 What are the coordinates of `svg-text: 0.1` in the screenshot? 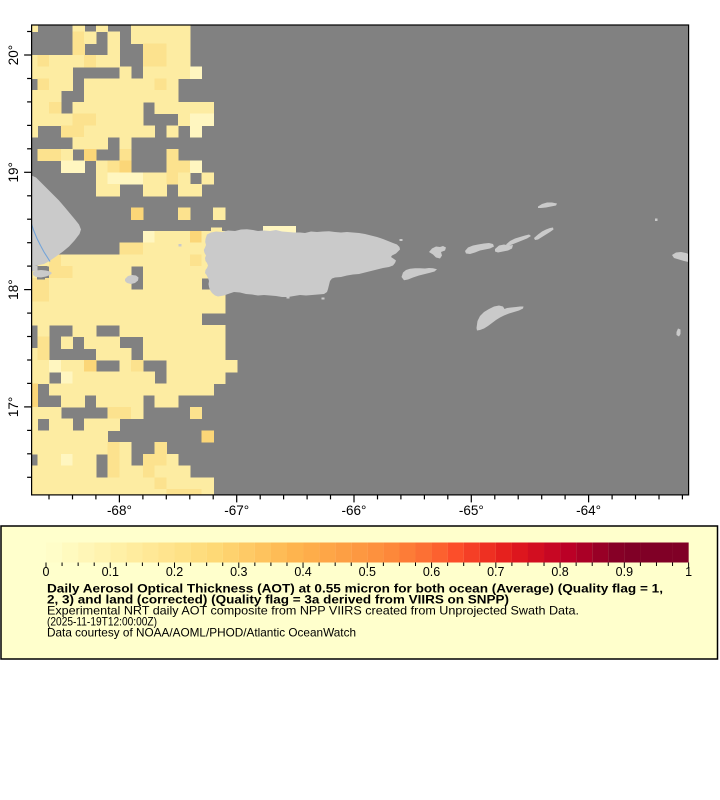 It's located at (110, 572).